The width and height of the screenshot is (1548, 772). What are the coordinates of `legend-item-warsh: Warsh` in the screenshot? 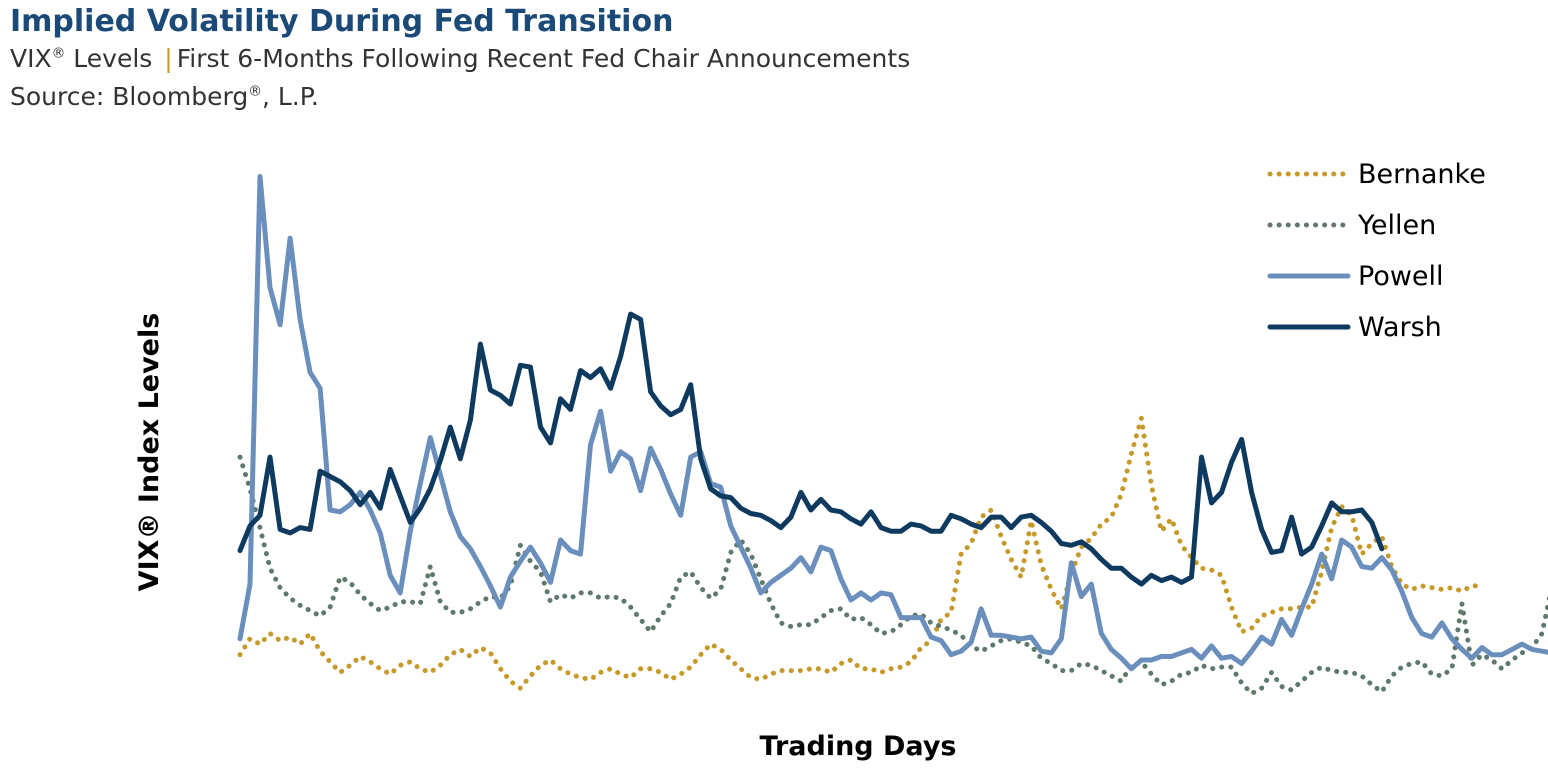 It's located at (1354, 327).